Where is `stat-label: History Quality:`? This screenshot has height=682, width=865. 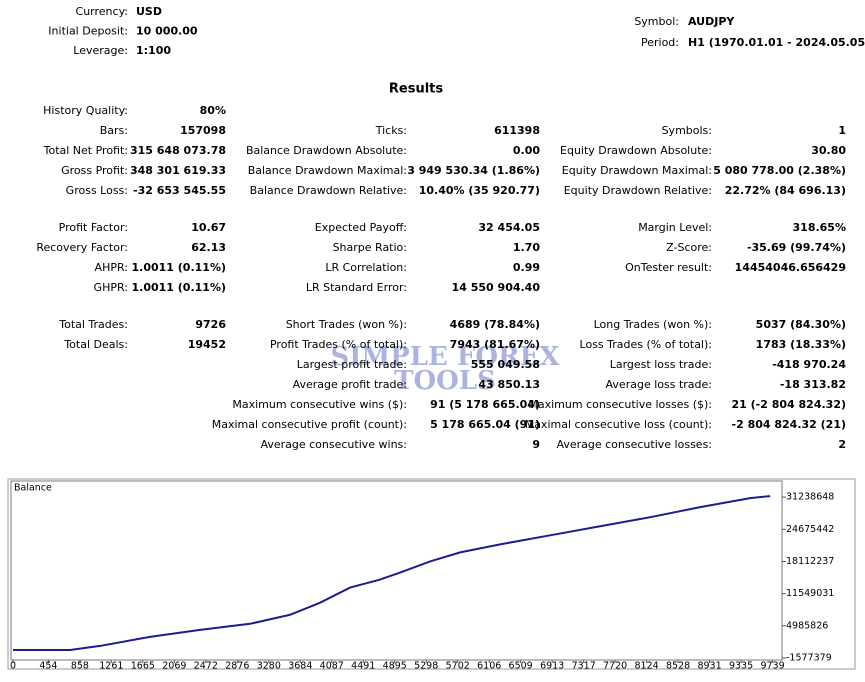
stat-label: History Quality: is located at coordinates (85, 110).